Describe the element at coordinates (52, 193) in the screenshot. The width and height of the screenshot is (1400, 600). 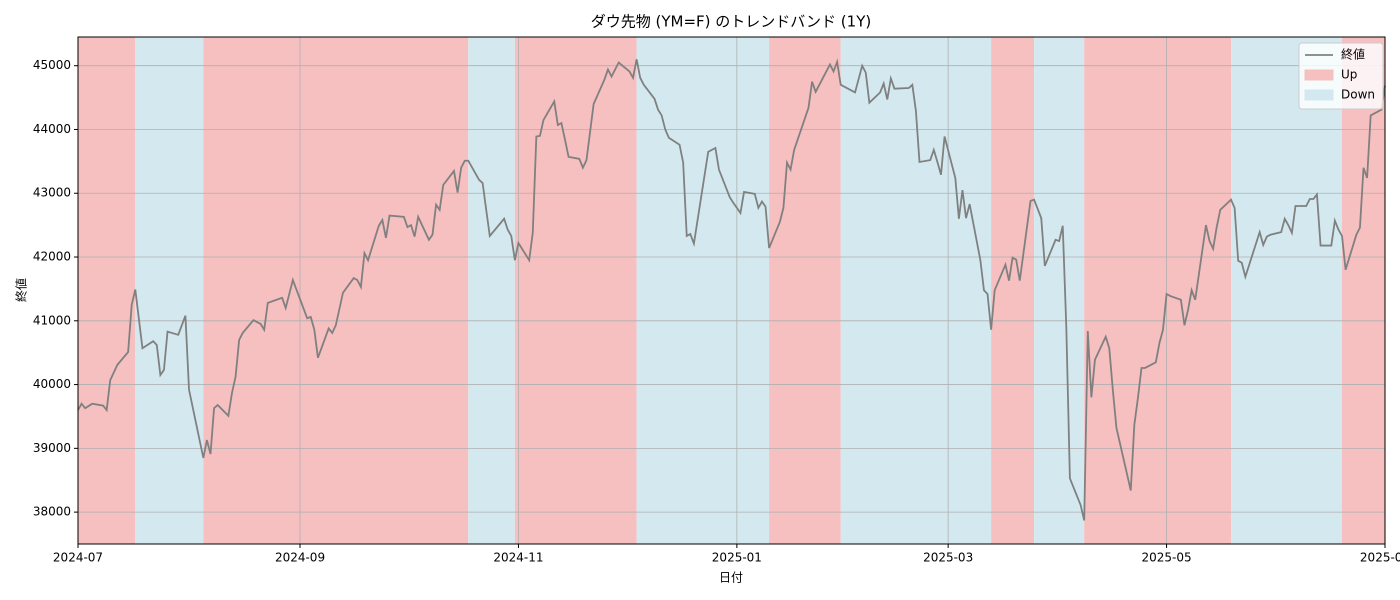
I see `y-tick-label: 43000` at that location.